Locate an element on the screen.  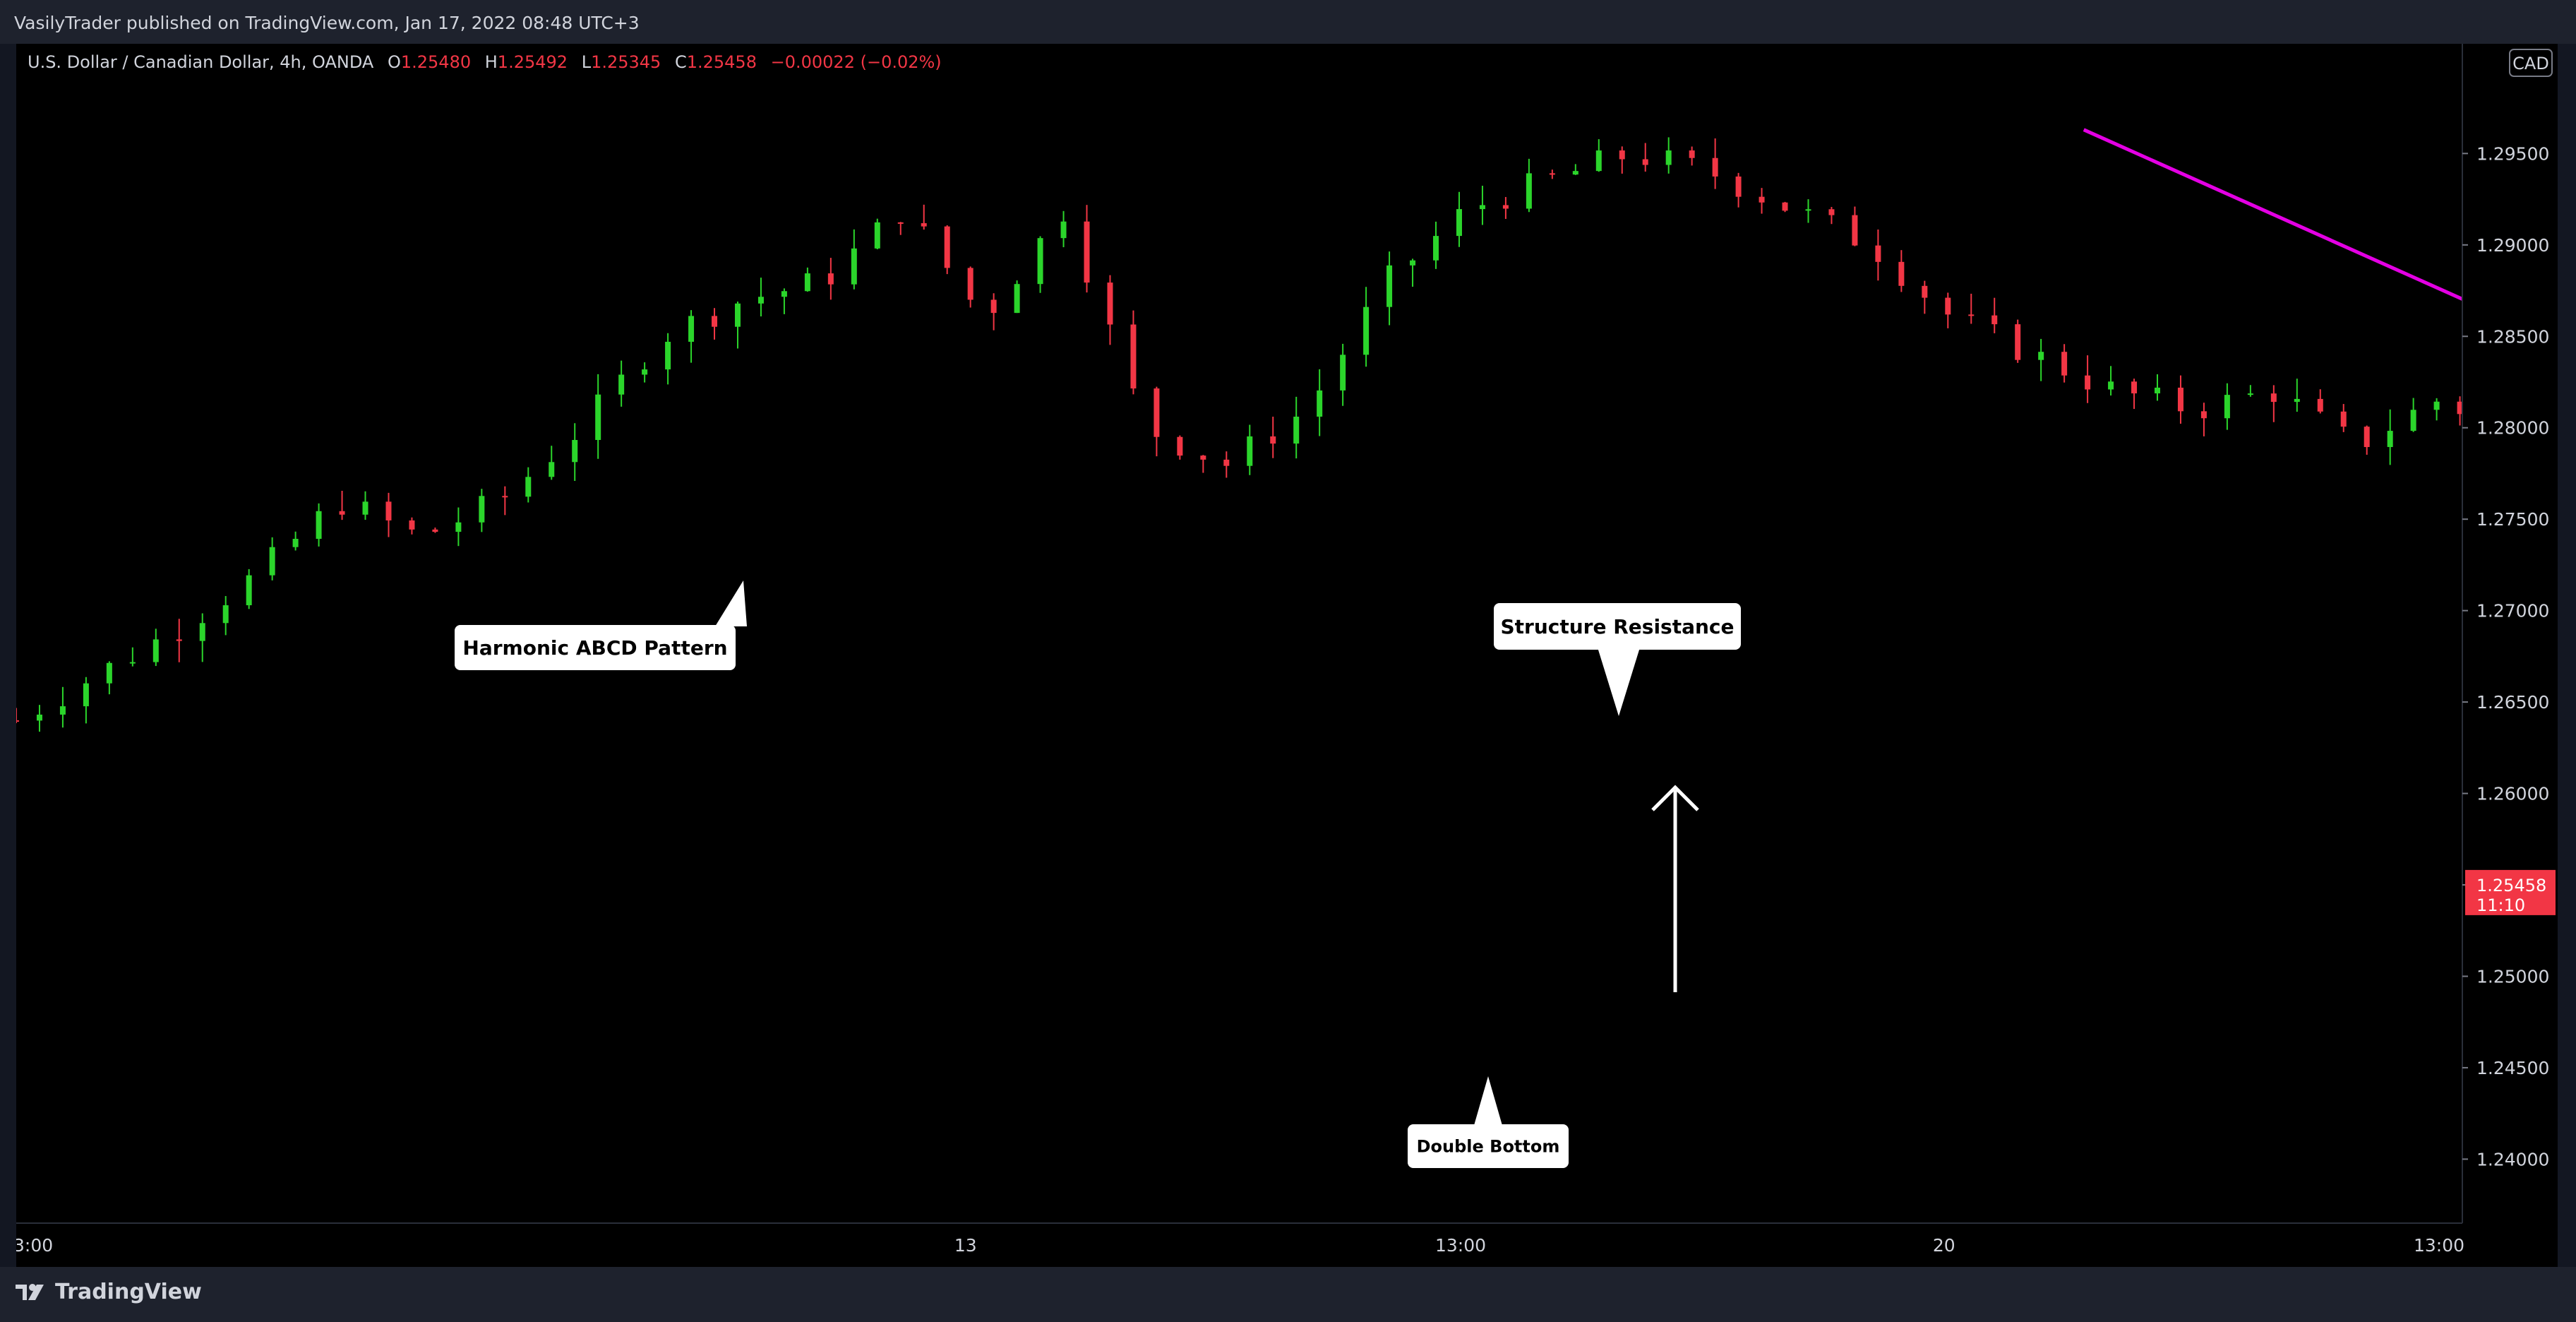
price-tick-label: 1.29000 is located at coordinates (2512, 246).